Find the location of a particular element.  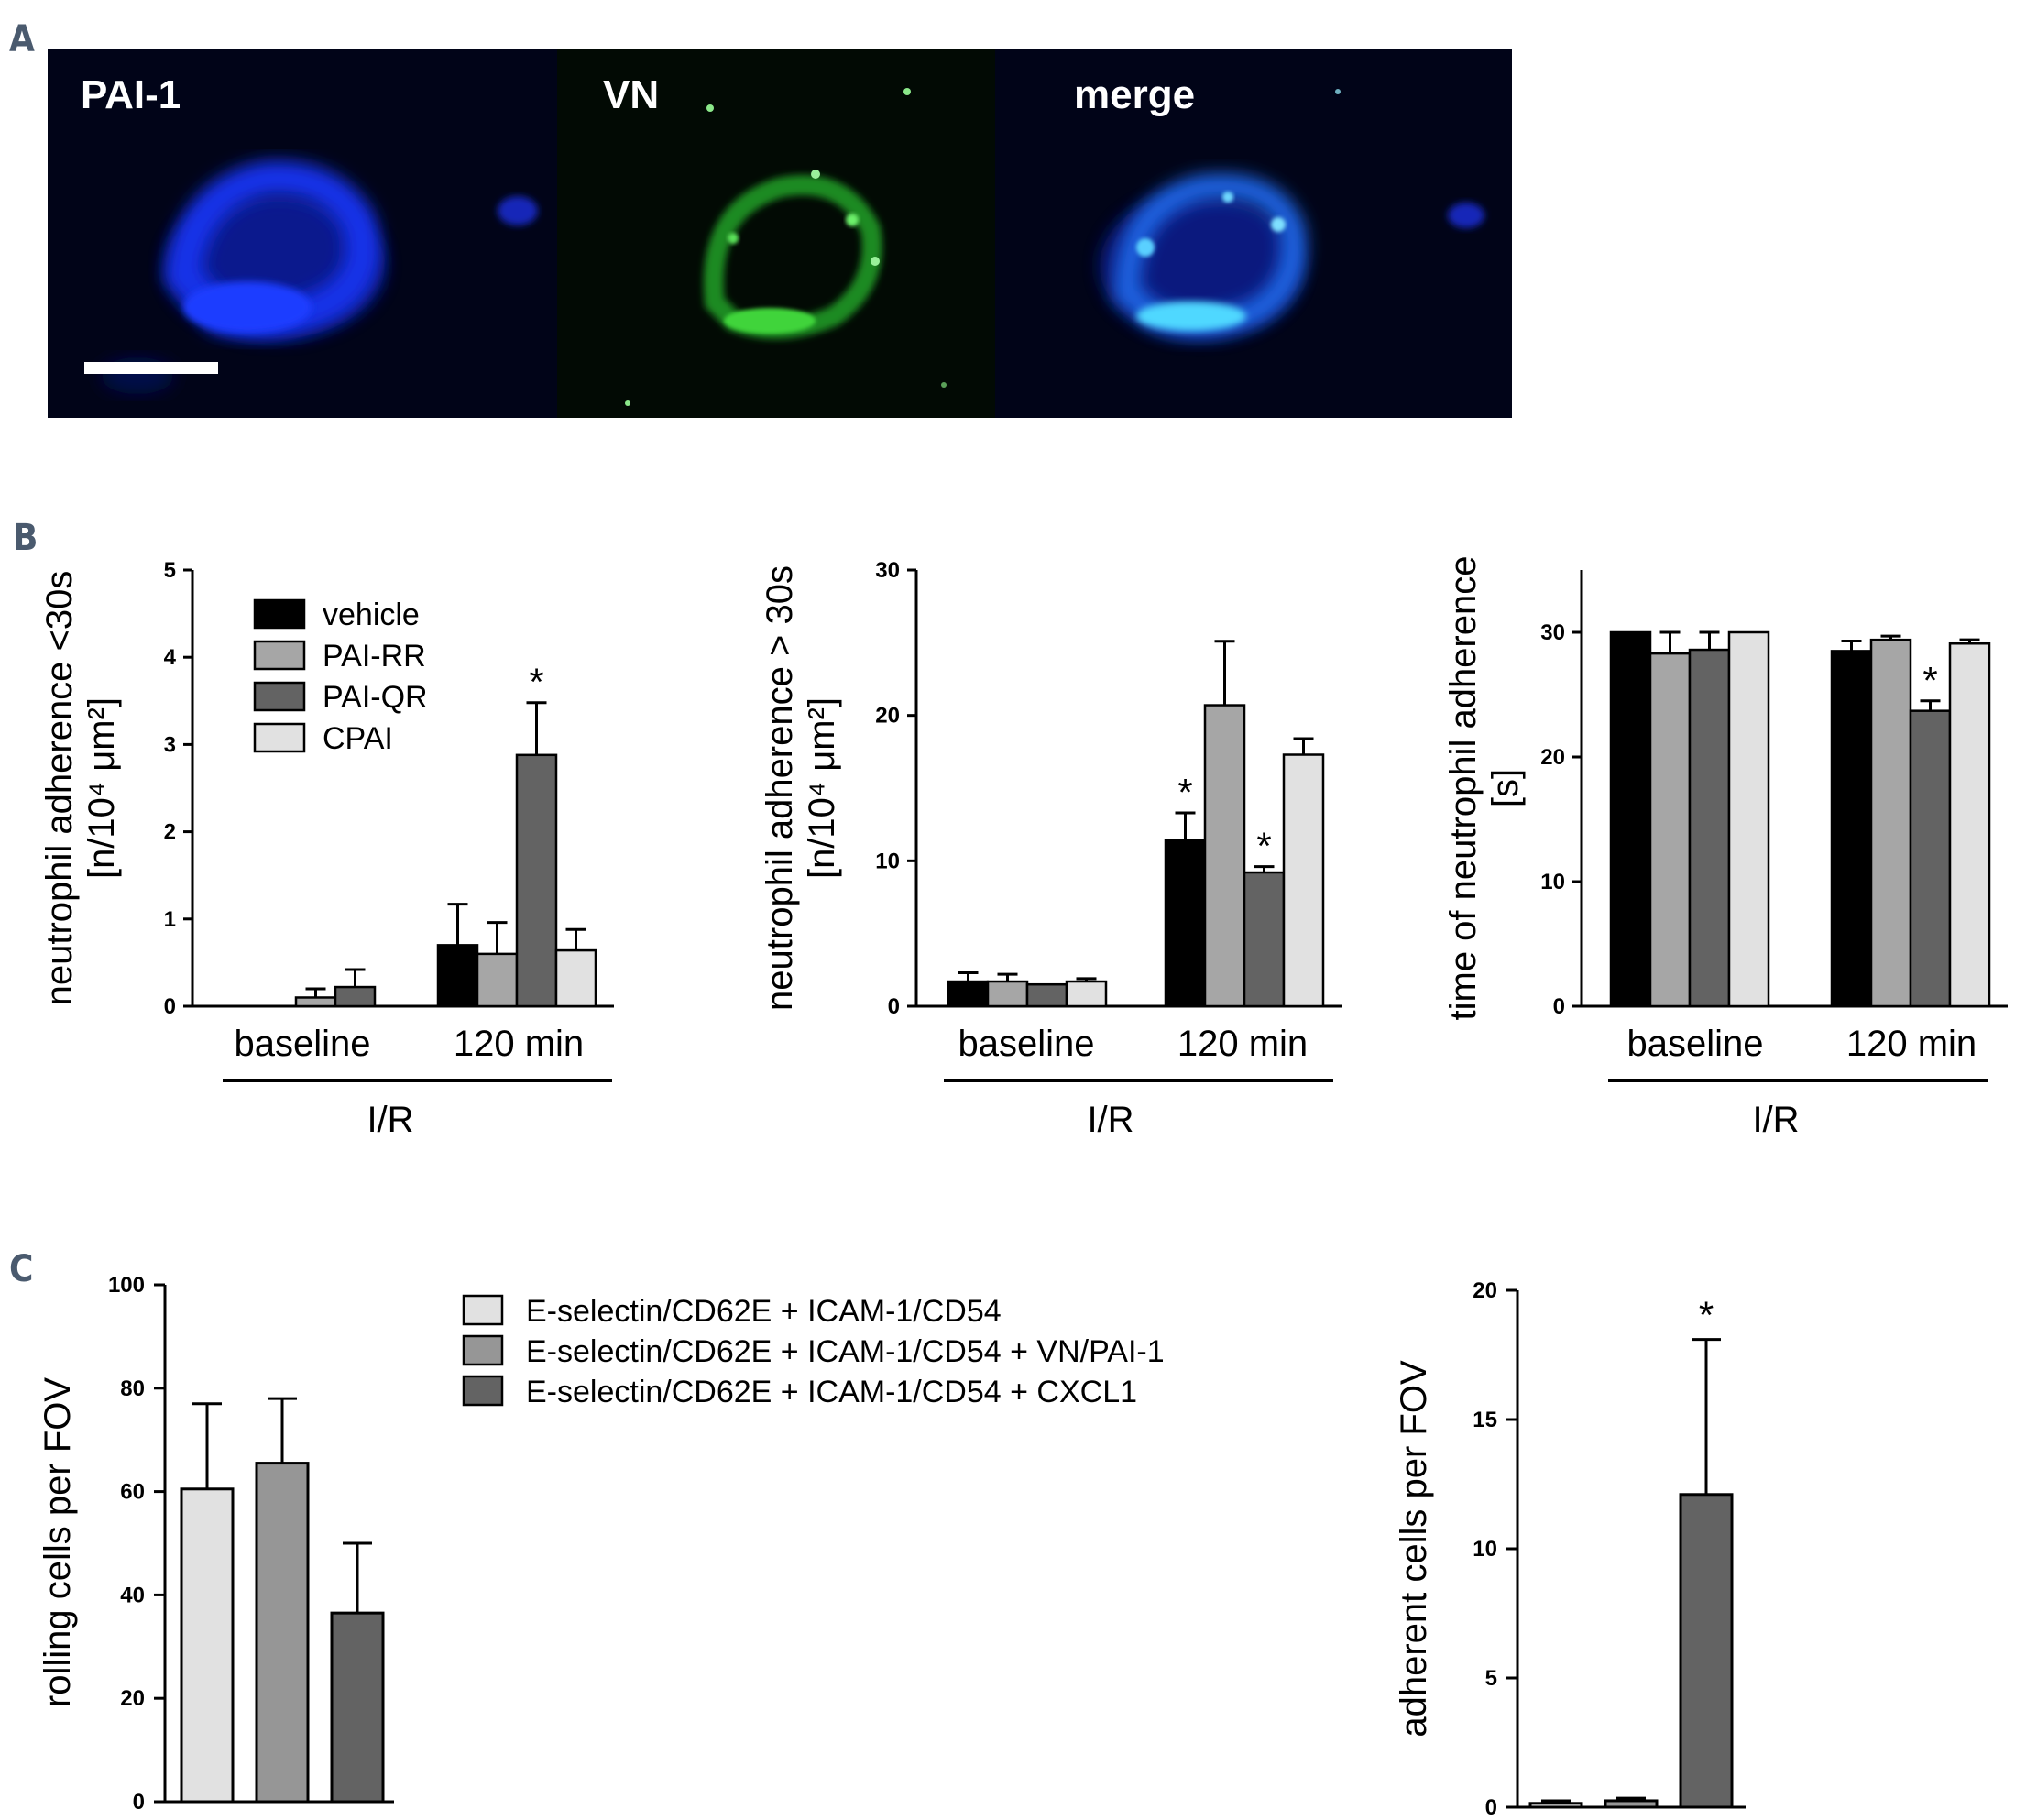

chart-c1: 0 20 40 60 80 100 rolling cells per FOV is located at coordinates (216, 1544).